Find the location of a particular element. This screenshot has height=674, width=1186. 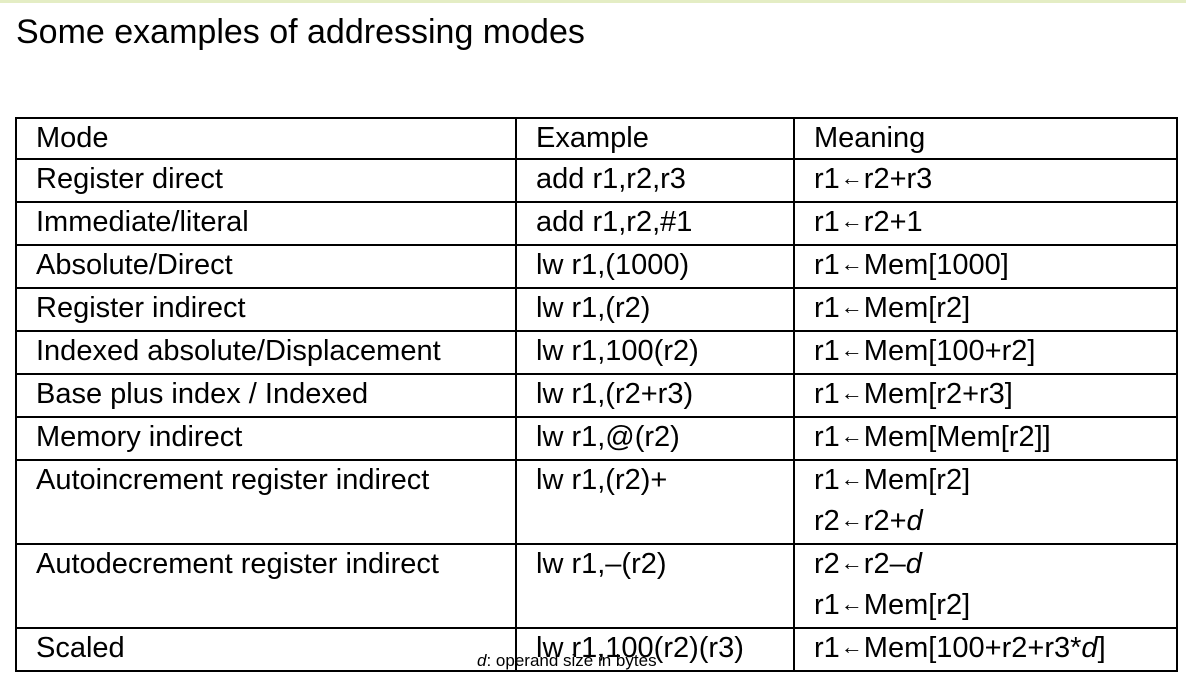

meaning-cell: r1←r2+1 is located at coordinates (985, 223).